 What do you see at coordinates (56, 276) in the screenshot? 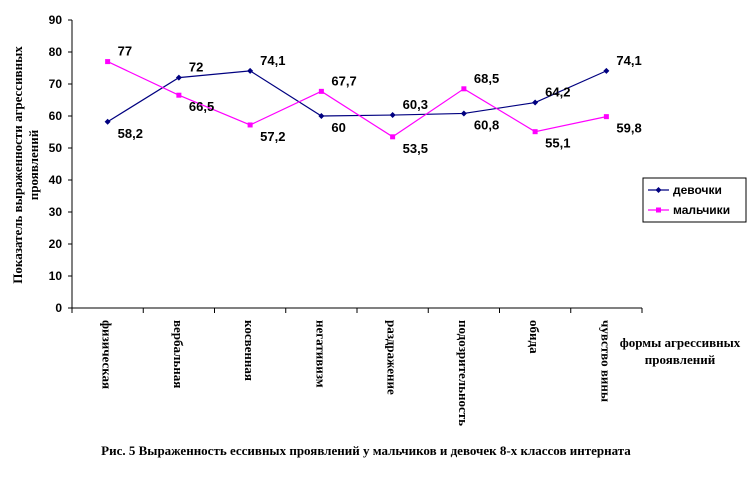
I see `y-tick-label: 10` at bounding box center [56, 276].